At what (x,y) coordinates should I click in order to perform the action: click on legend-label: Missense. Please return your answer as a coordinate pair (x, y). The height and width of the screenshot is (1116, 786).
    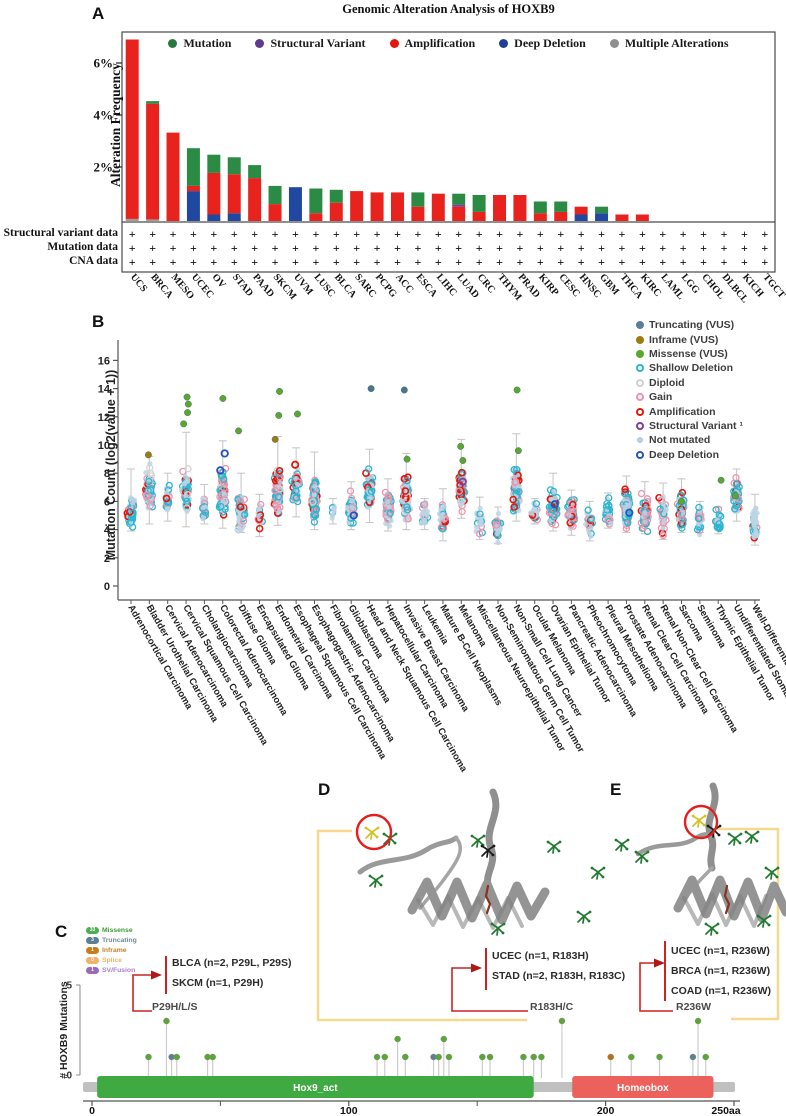
    Looking at the image, I should click on (117, 931).